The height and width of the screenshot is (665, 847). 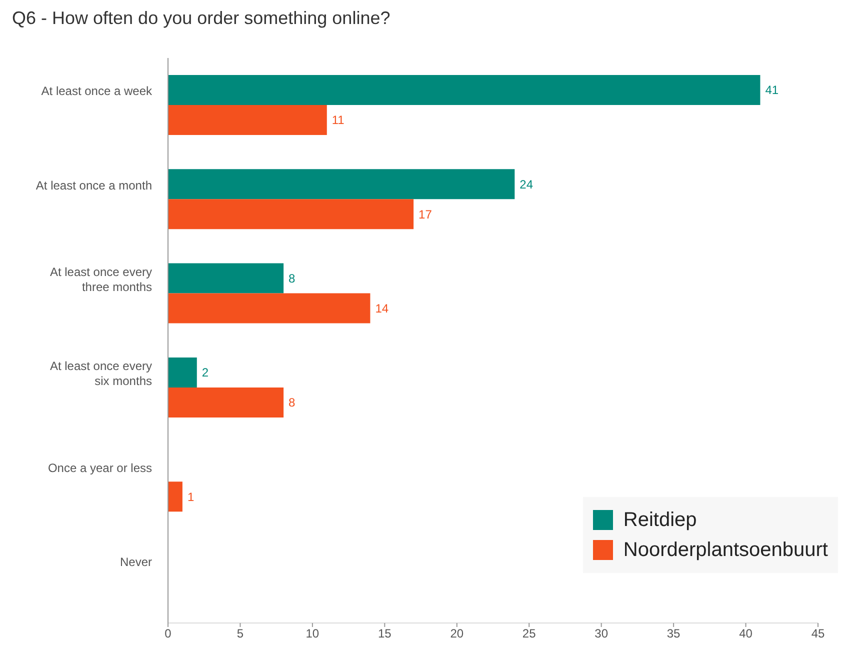 I want to click on chart-title: Q6 - How often do you order something online?, so click(x=202, y=19).